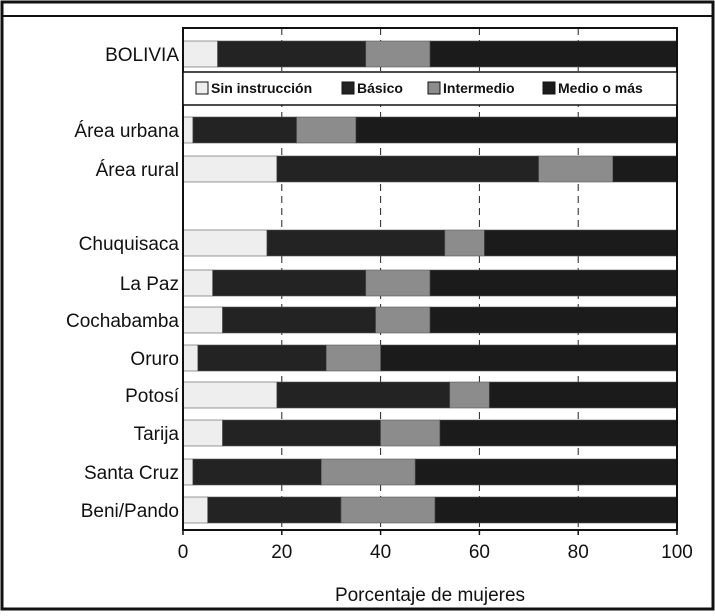  Describe the element at coordinates (261, 88) in the screenshot. I see `legend-label-0: Sin instrucción` at that location.